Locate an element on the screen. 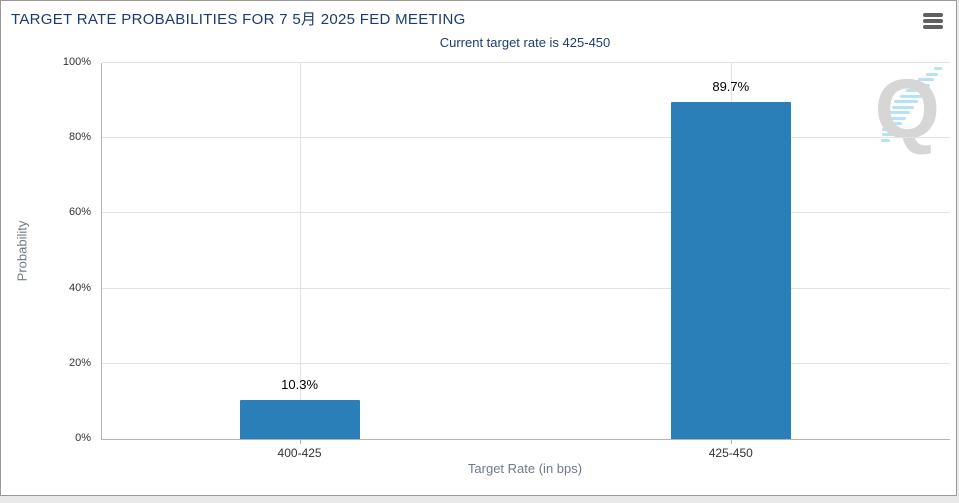 This screenshot has width=959, height=503. quikstrike-q-logo-icon: Q is located at coordinates (907, 109).